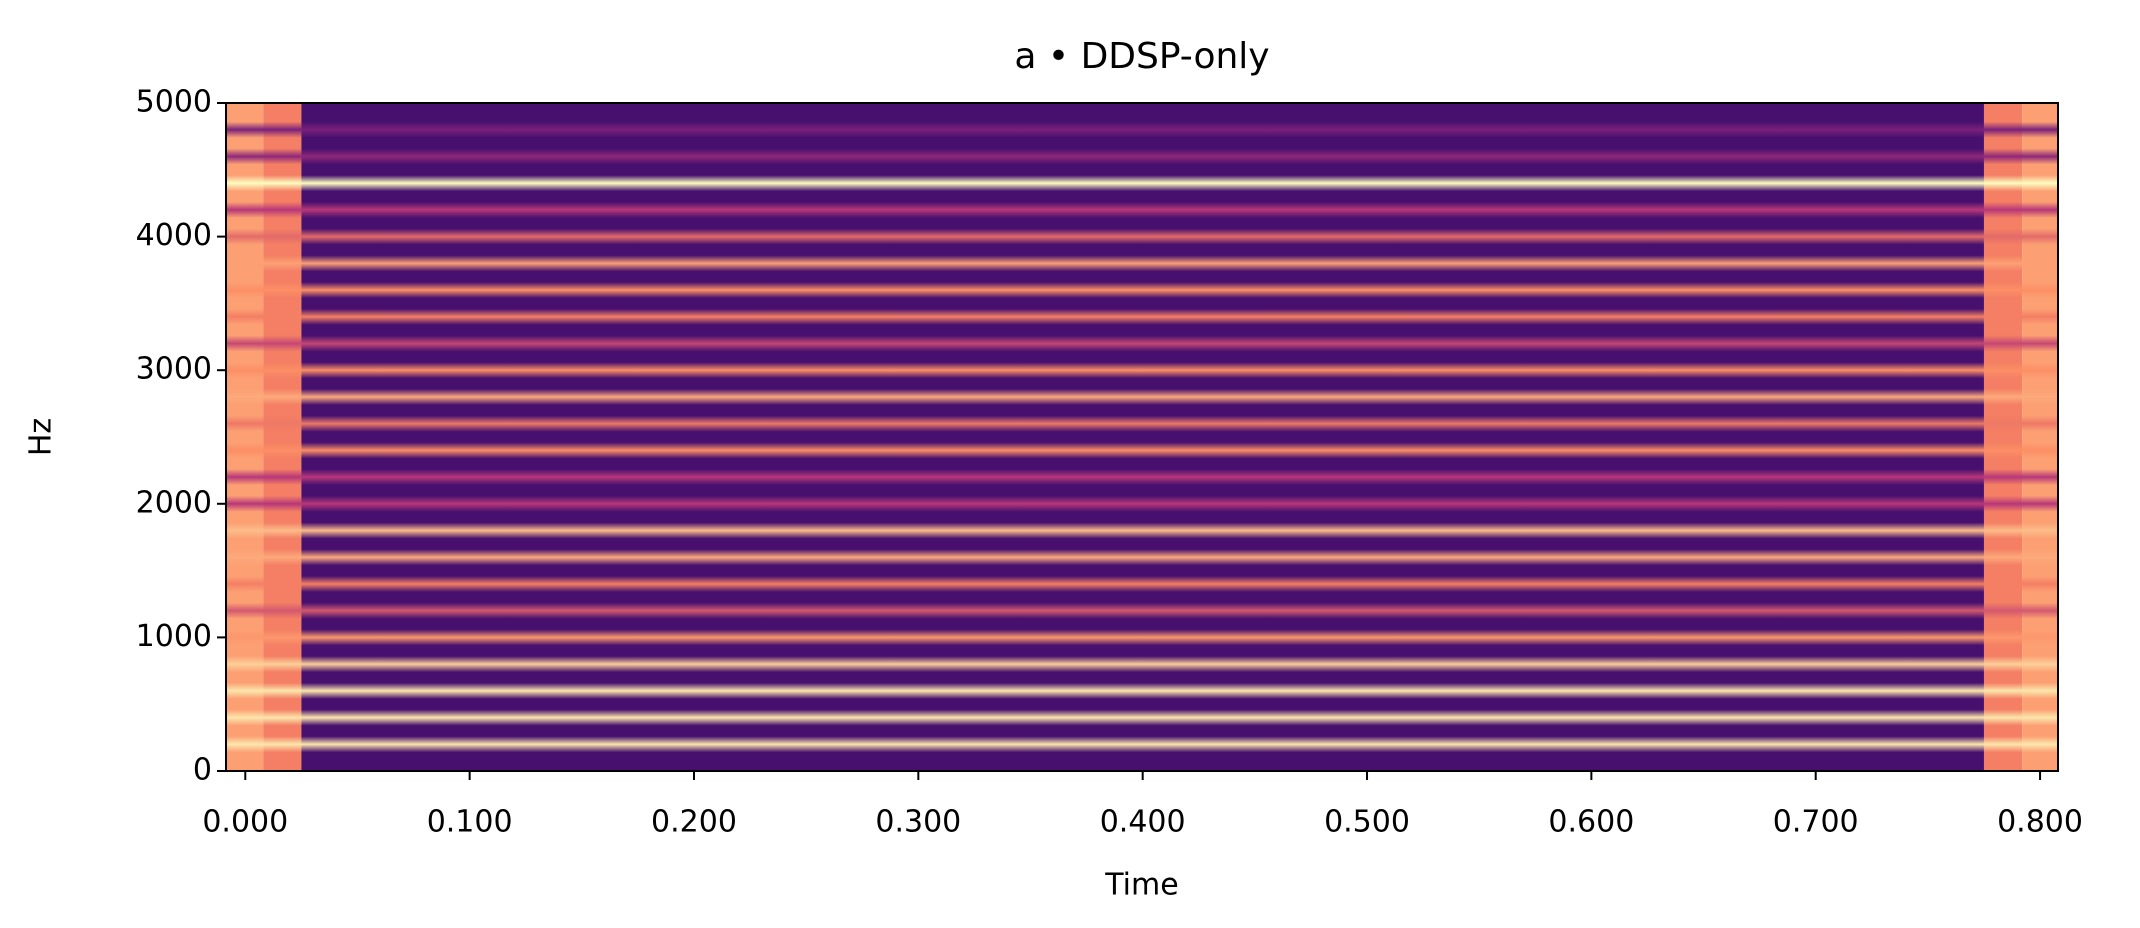  Describe the element at coordinates (174, 369) in the screenshot. I see `y-tick-label: 3000` at that location.